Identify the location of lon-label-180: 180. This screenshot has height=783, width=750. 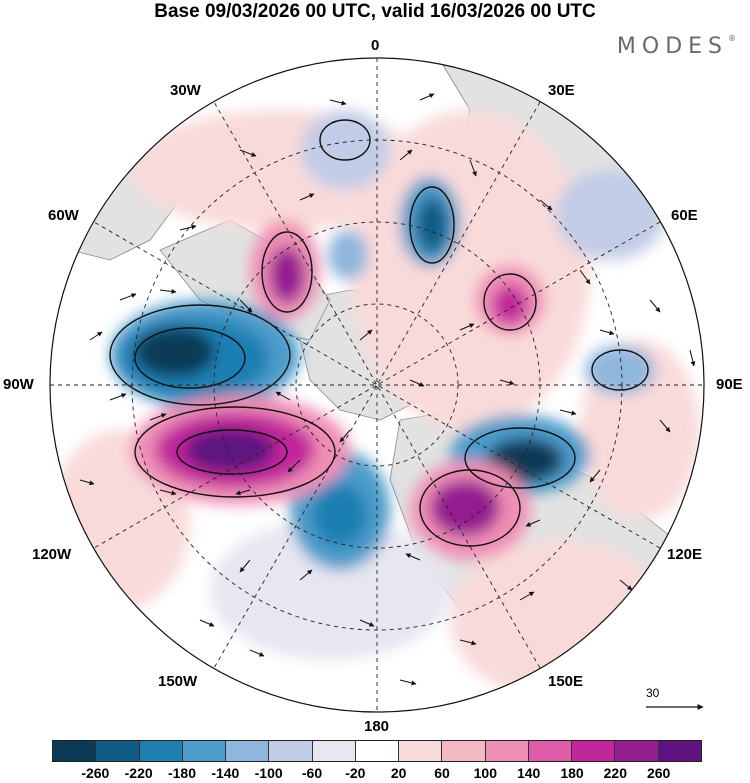
(377, 726).